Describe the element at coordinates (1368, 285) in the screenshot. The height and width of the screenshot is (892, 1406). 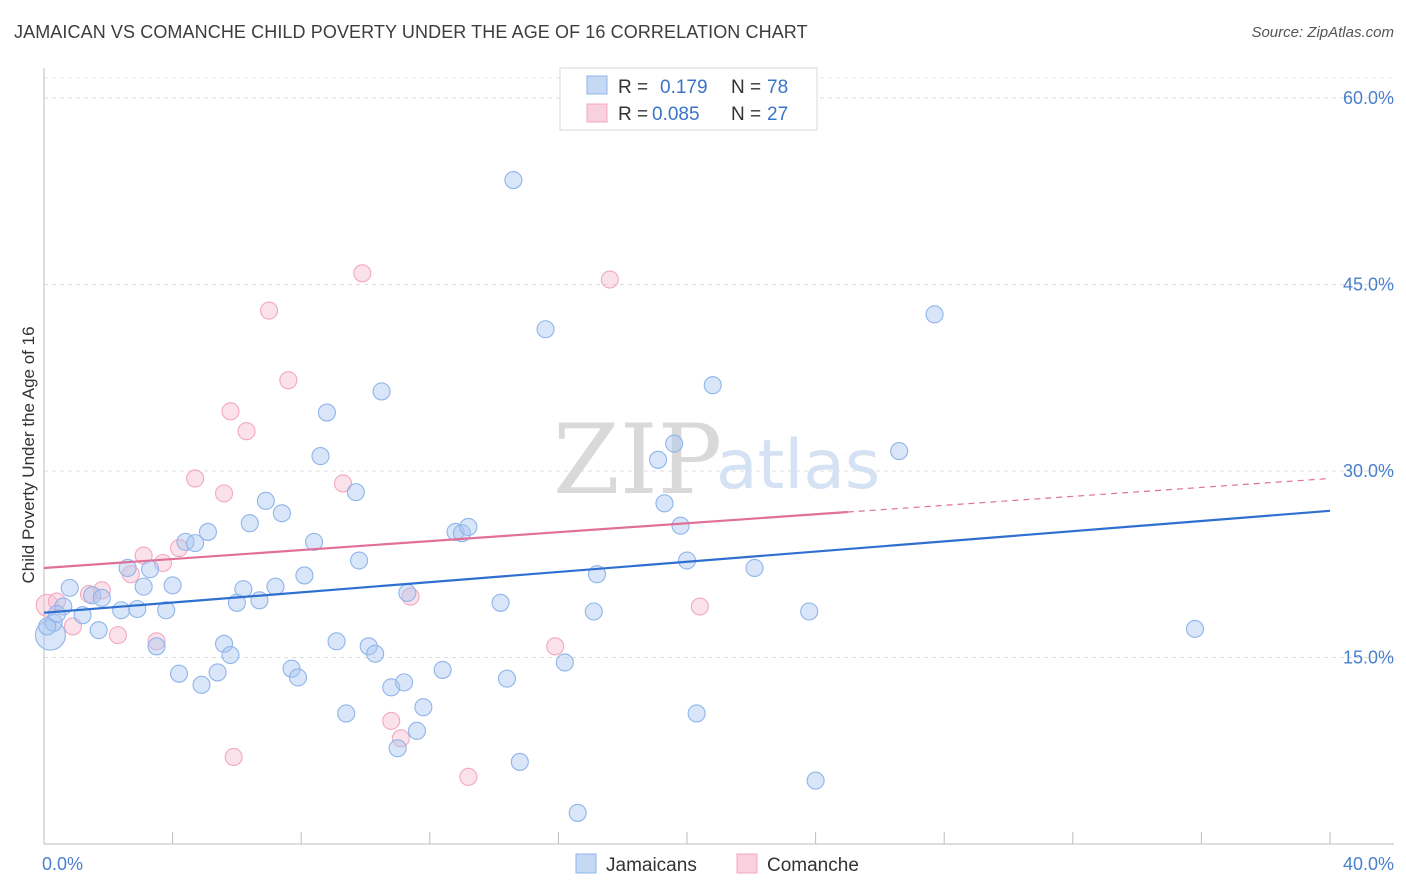
I see `y-tick-label: 45.0%` at that location.